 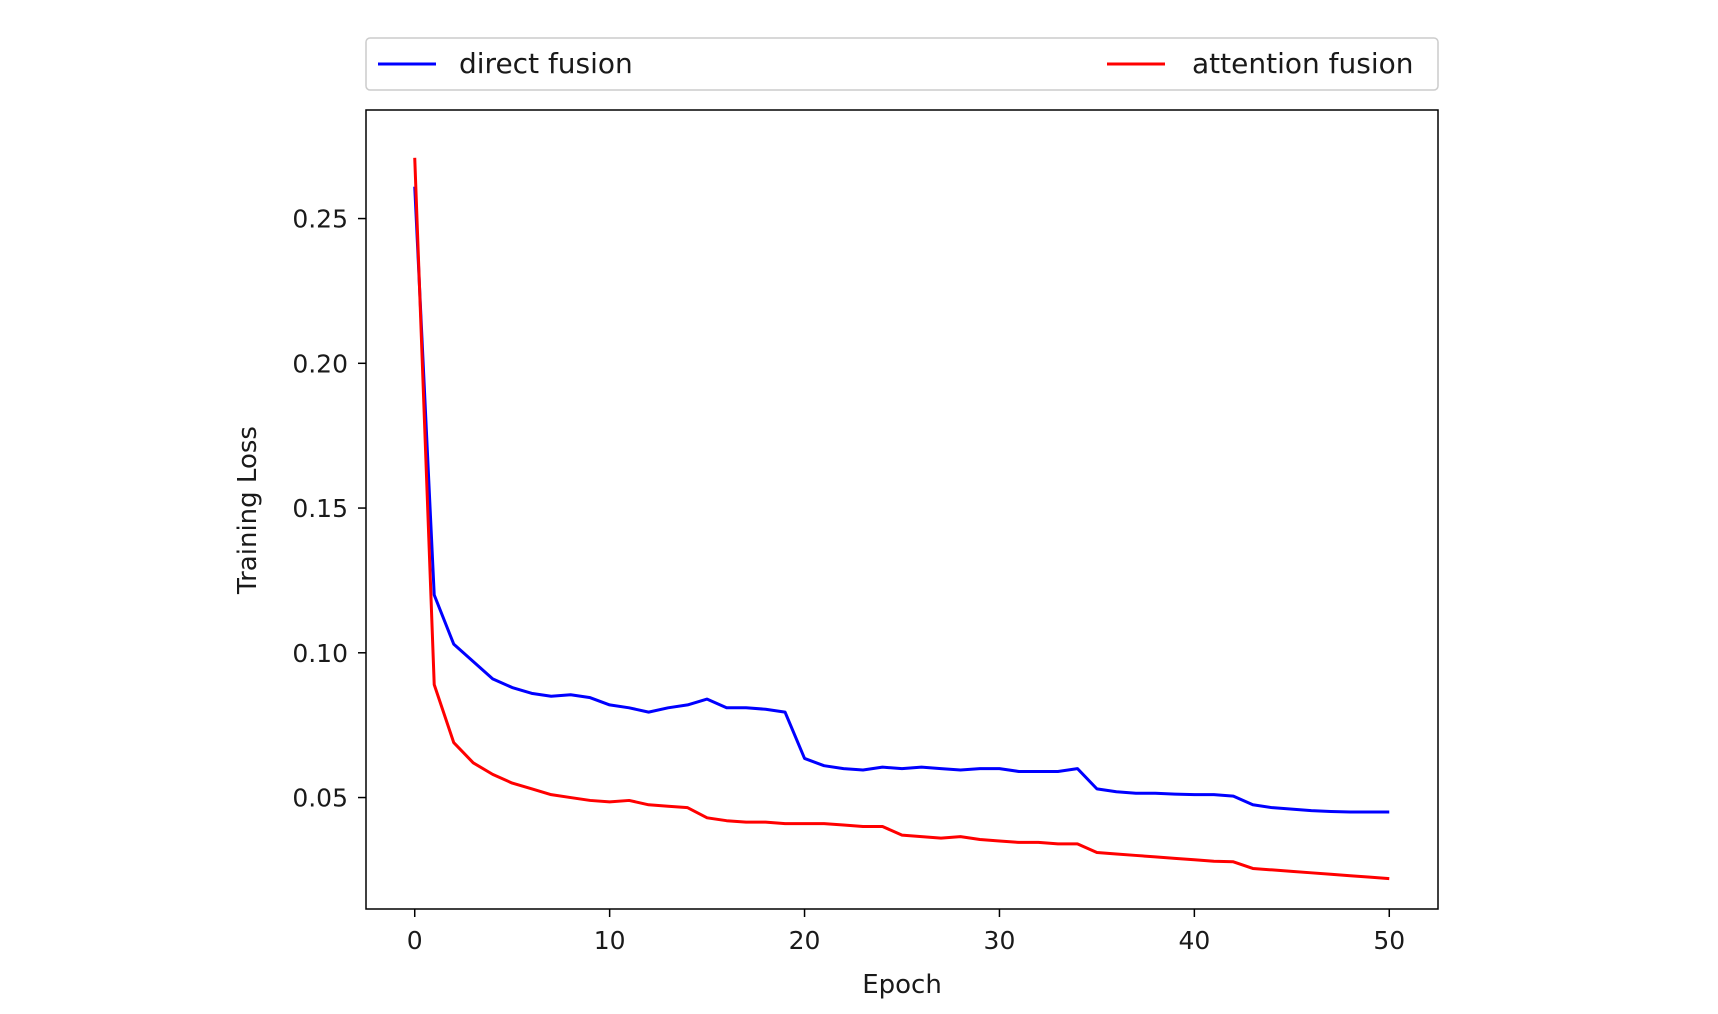 I want to click on legend-label-direct-fusion: direct fusion, so click(x=546, y=63).